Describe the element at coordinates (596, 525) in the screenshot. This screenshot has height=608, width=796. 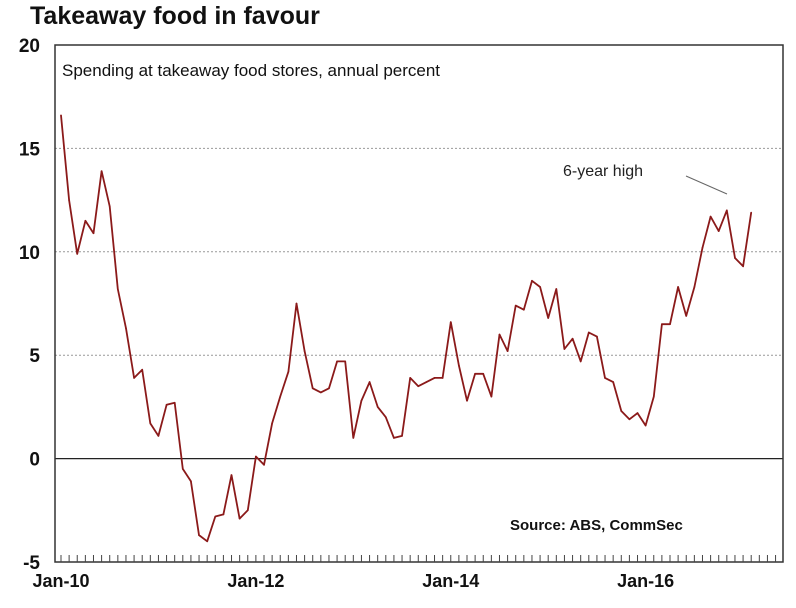
I see `source-note: Source: ABS, CommSec` at that location.